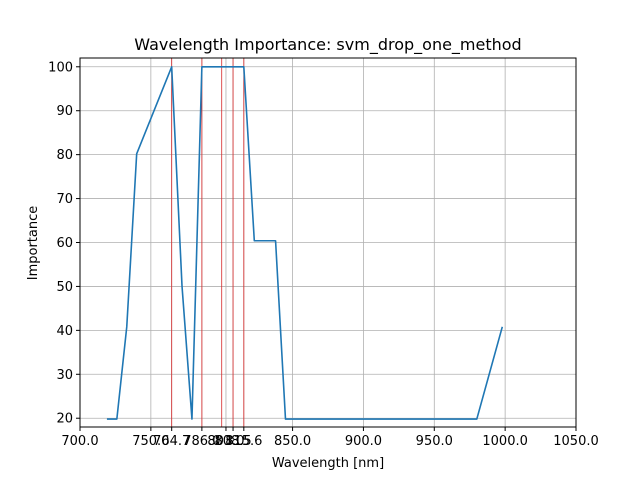 The width and height of the screenshot is (640, 480). I want to click on y-tick-label: 50, so click(64, 287).